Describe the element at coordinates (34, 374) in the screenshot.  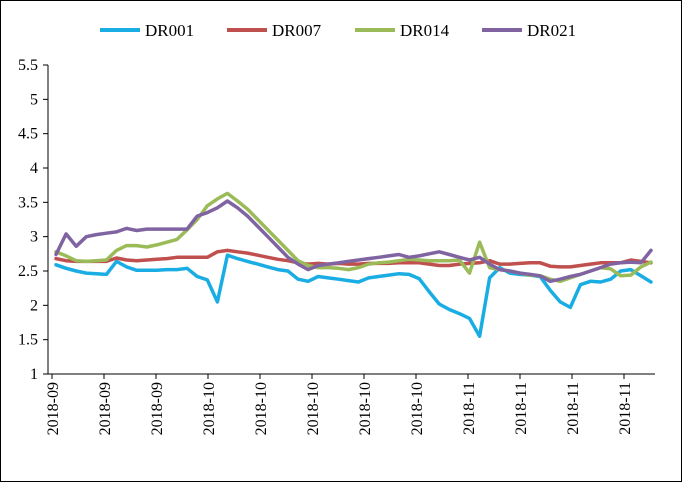
I see `y-tick-label: 1` at that location.